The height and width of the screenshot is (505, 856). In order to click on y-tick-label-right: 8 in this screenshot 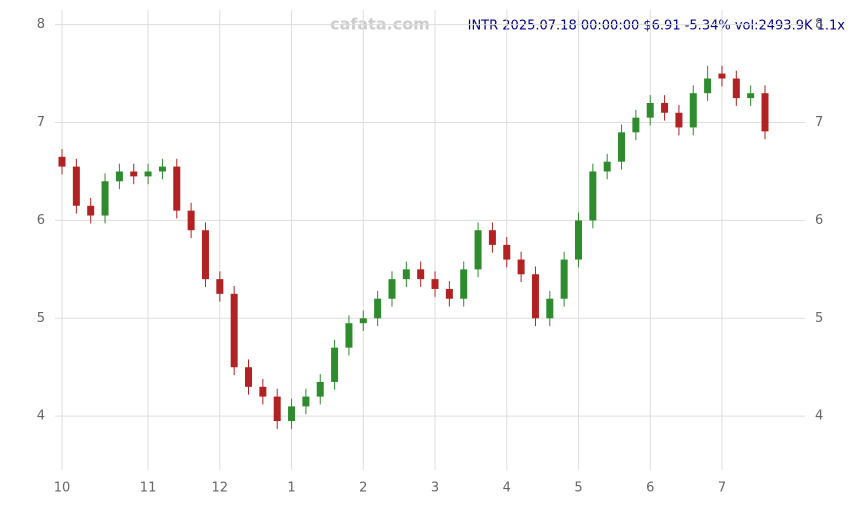, I will do `click(819, 24)`.